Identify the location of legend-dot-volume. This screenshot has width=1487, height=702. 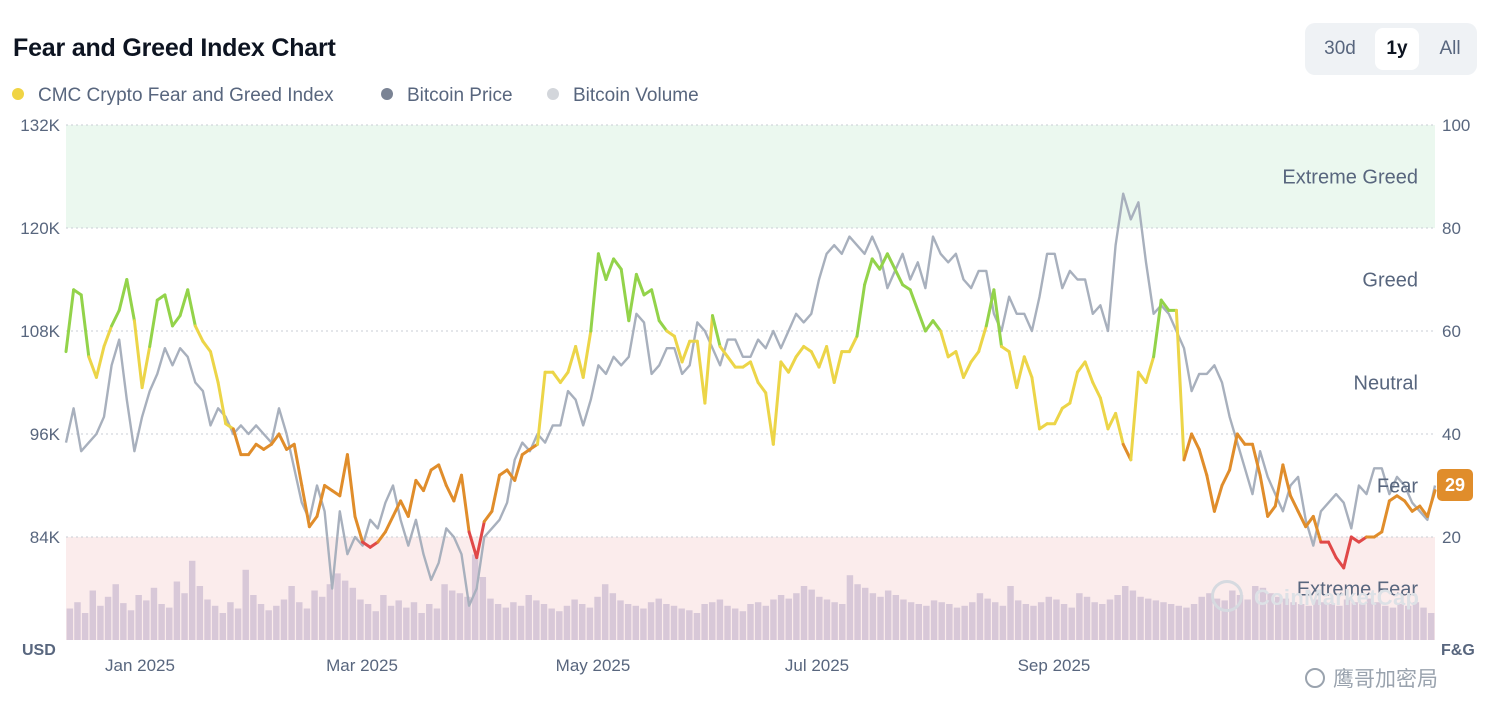
(553, 93).